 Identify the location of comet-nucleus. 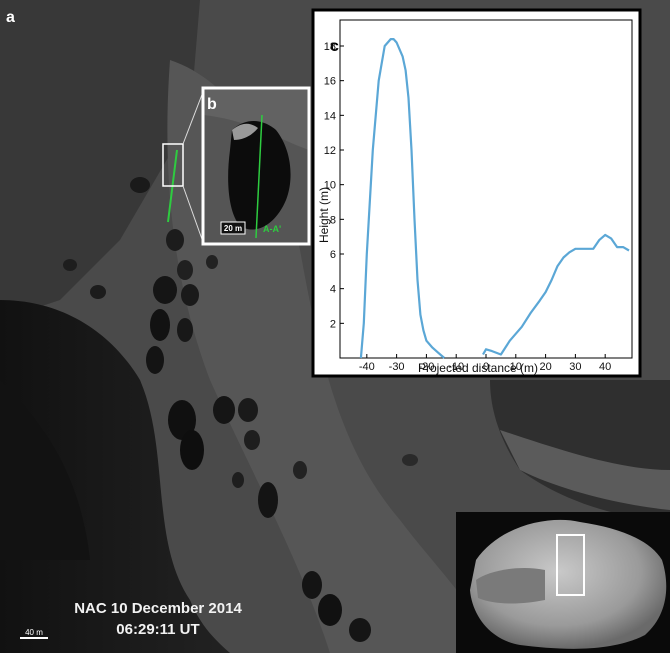
(568, 584).